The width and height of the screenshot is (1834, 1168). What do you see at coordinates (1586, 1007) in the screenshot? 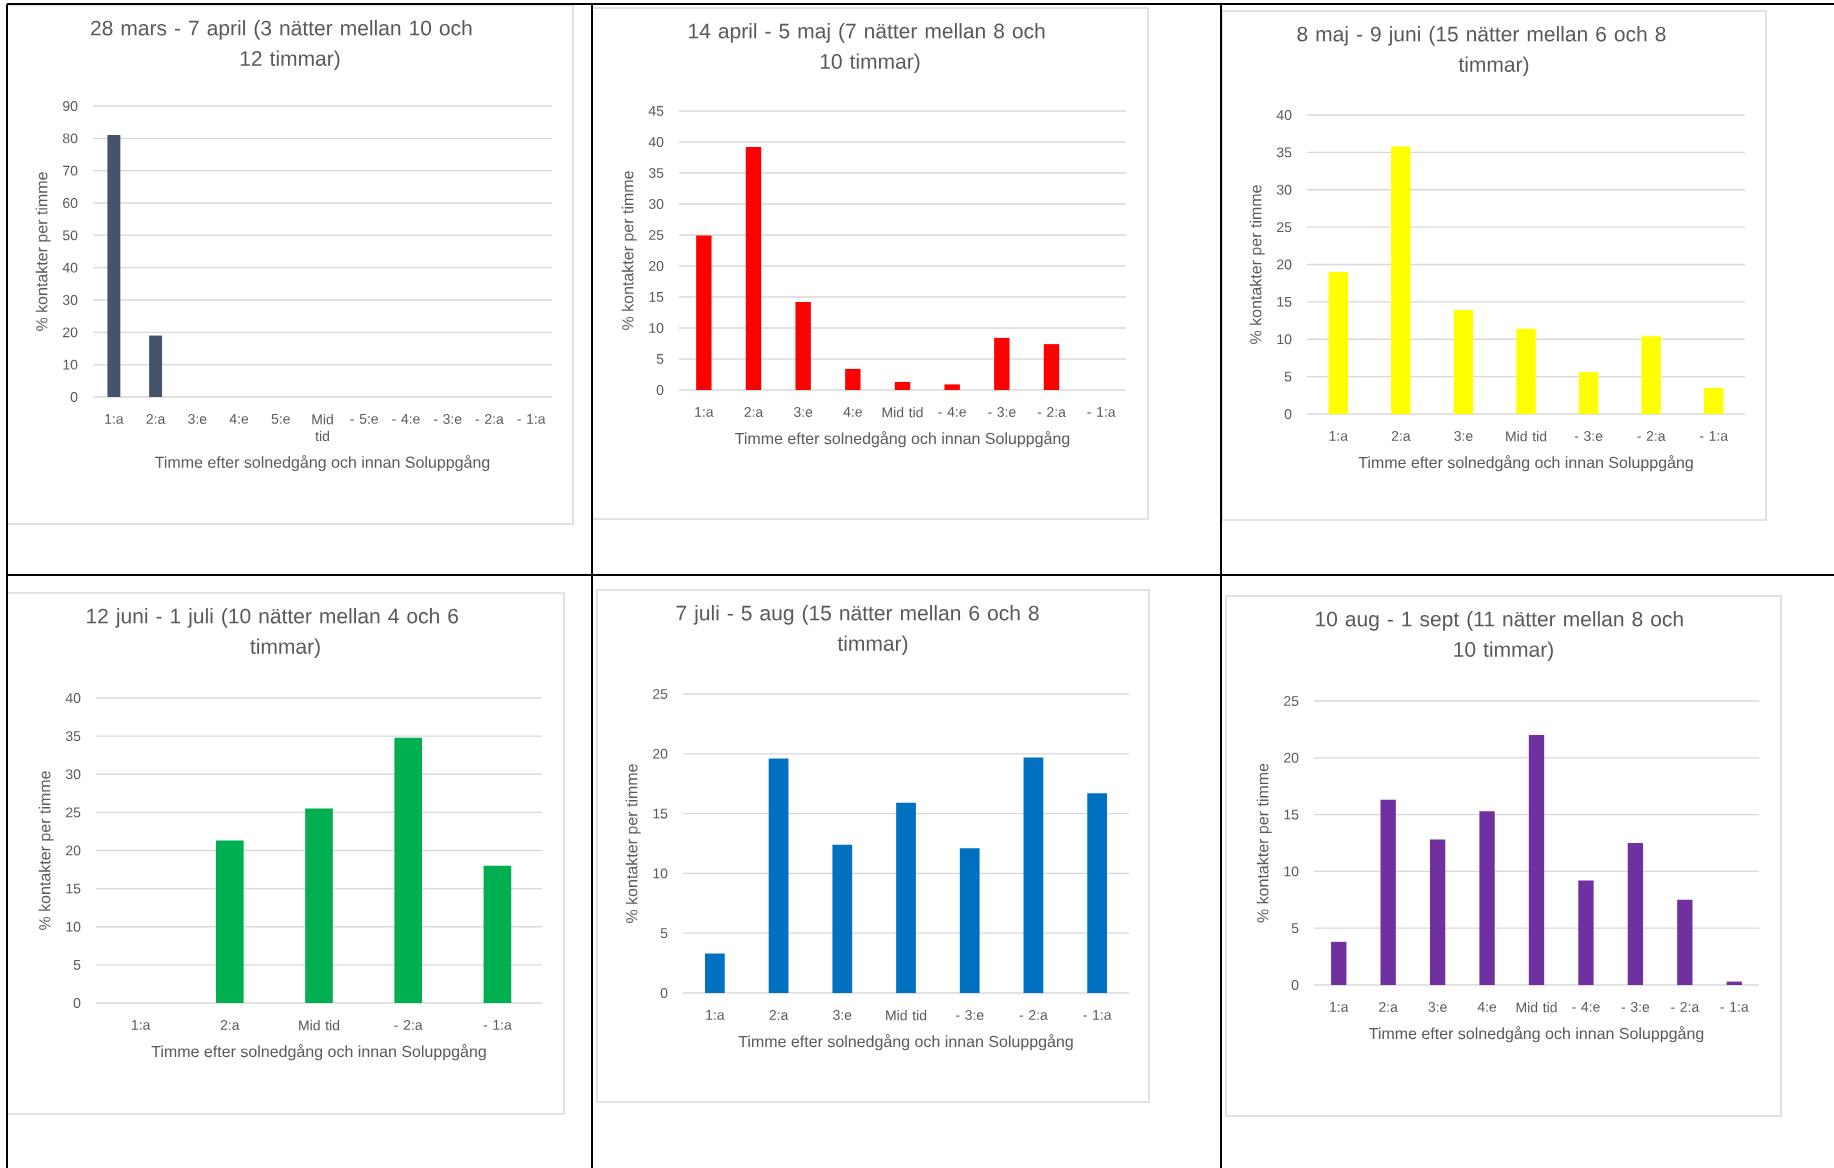
I see `x-tick-label: - 4:e` at bounding box center [1586, 1007].